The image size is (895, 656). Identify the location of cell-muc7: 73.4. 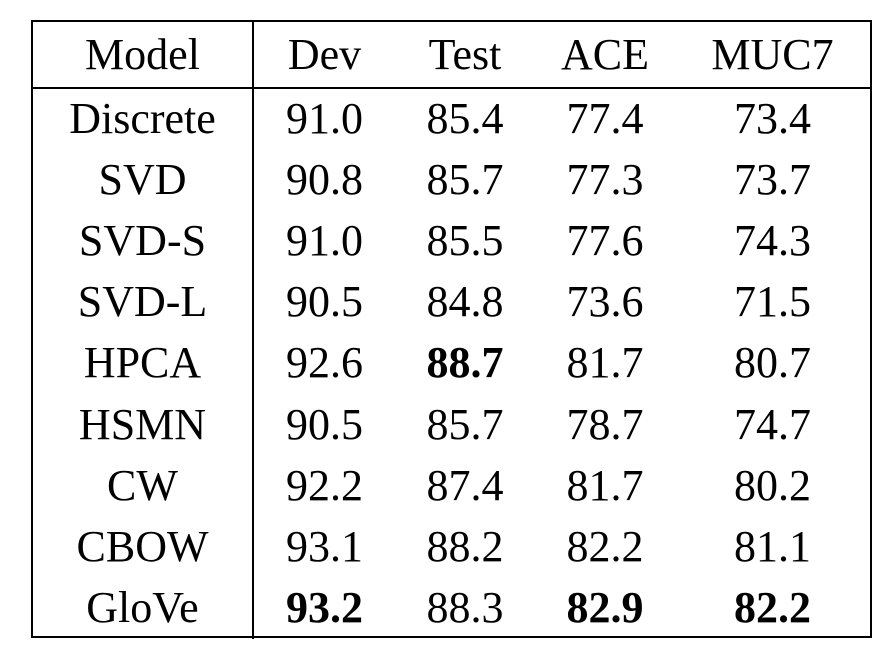
(772, 119).